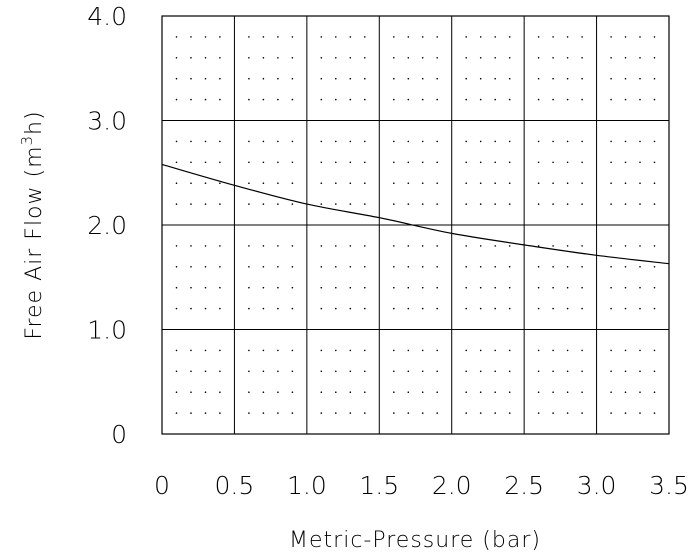 The width and height of the screenshot is (697, 555). Describe the element at coordinates (235, 485) in the screenshot. I see `x-tick-label: 0.5` at that location.